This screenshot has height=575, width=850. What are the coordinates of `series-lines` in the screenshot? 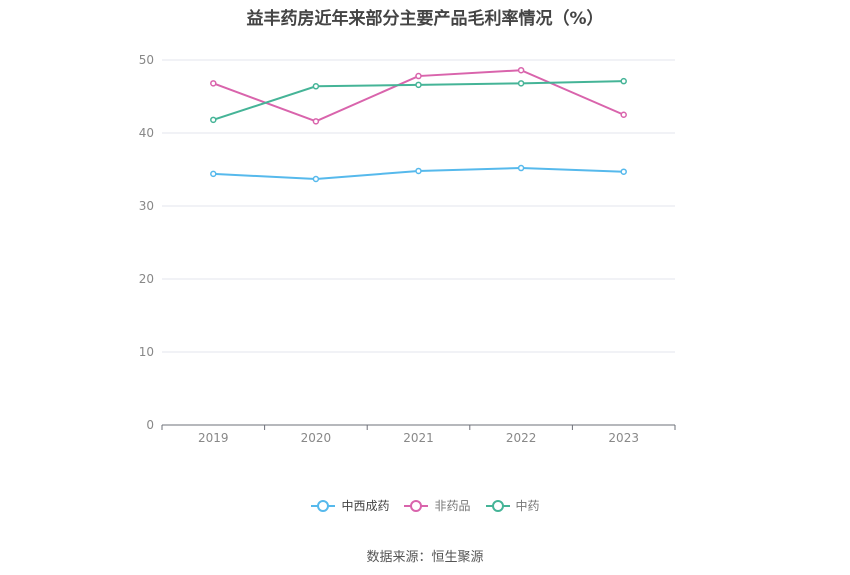 It's located at (418, 124).